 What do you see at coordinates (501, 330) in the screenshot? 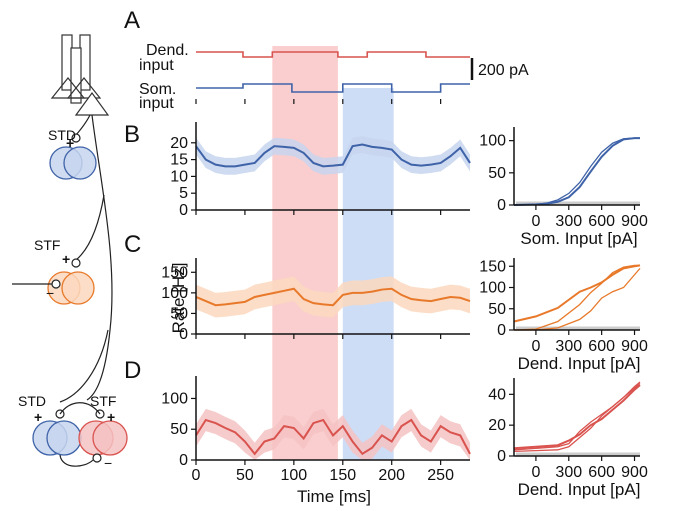
I see `C-curve-ytick-label-0: 0` at bounding box center [501, 330].